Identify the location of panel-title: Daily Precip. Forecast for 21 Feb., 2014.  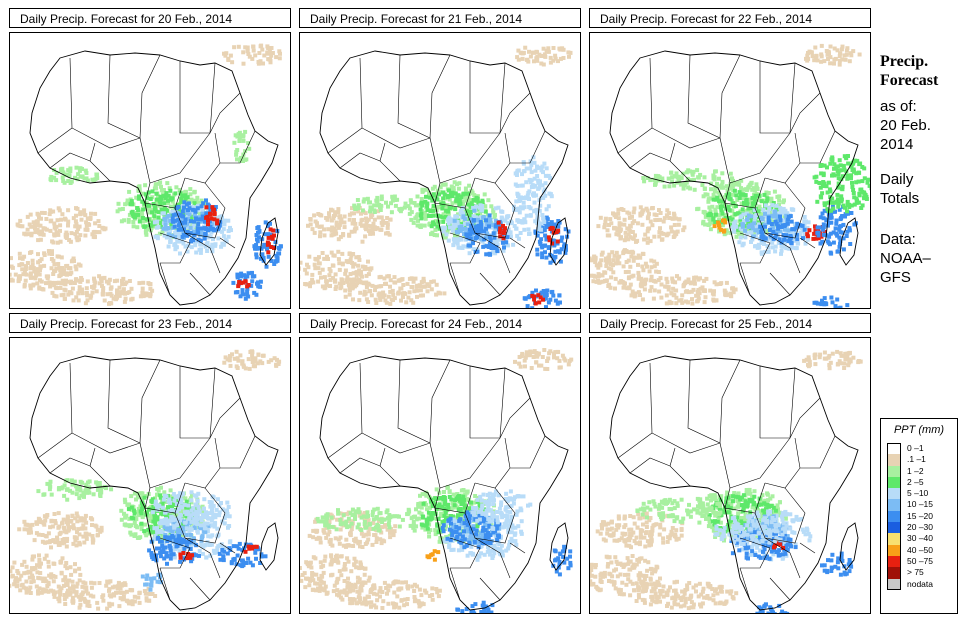
(440, 18).